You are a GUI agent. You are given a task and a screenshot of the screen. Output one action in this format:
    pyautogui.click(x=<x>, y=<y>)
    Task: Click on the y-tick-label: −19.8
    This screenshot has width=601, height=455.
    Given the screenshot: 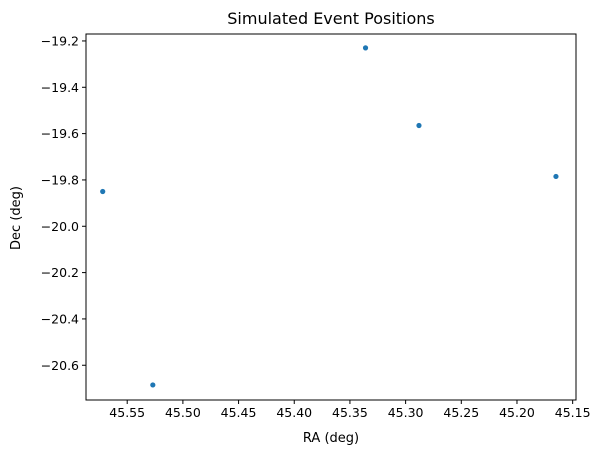 What is the action you would take?
    pyautogui.click(x=60, y=179)
    